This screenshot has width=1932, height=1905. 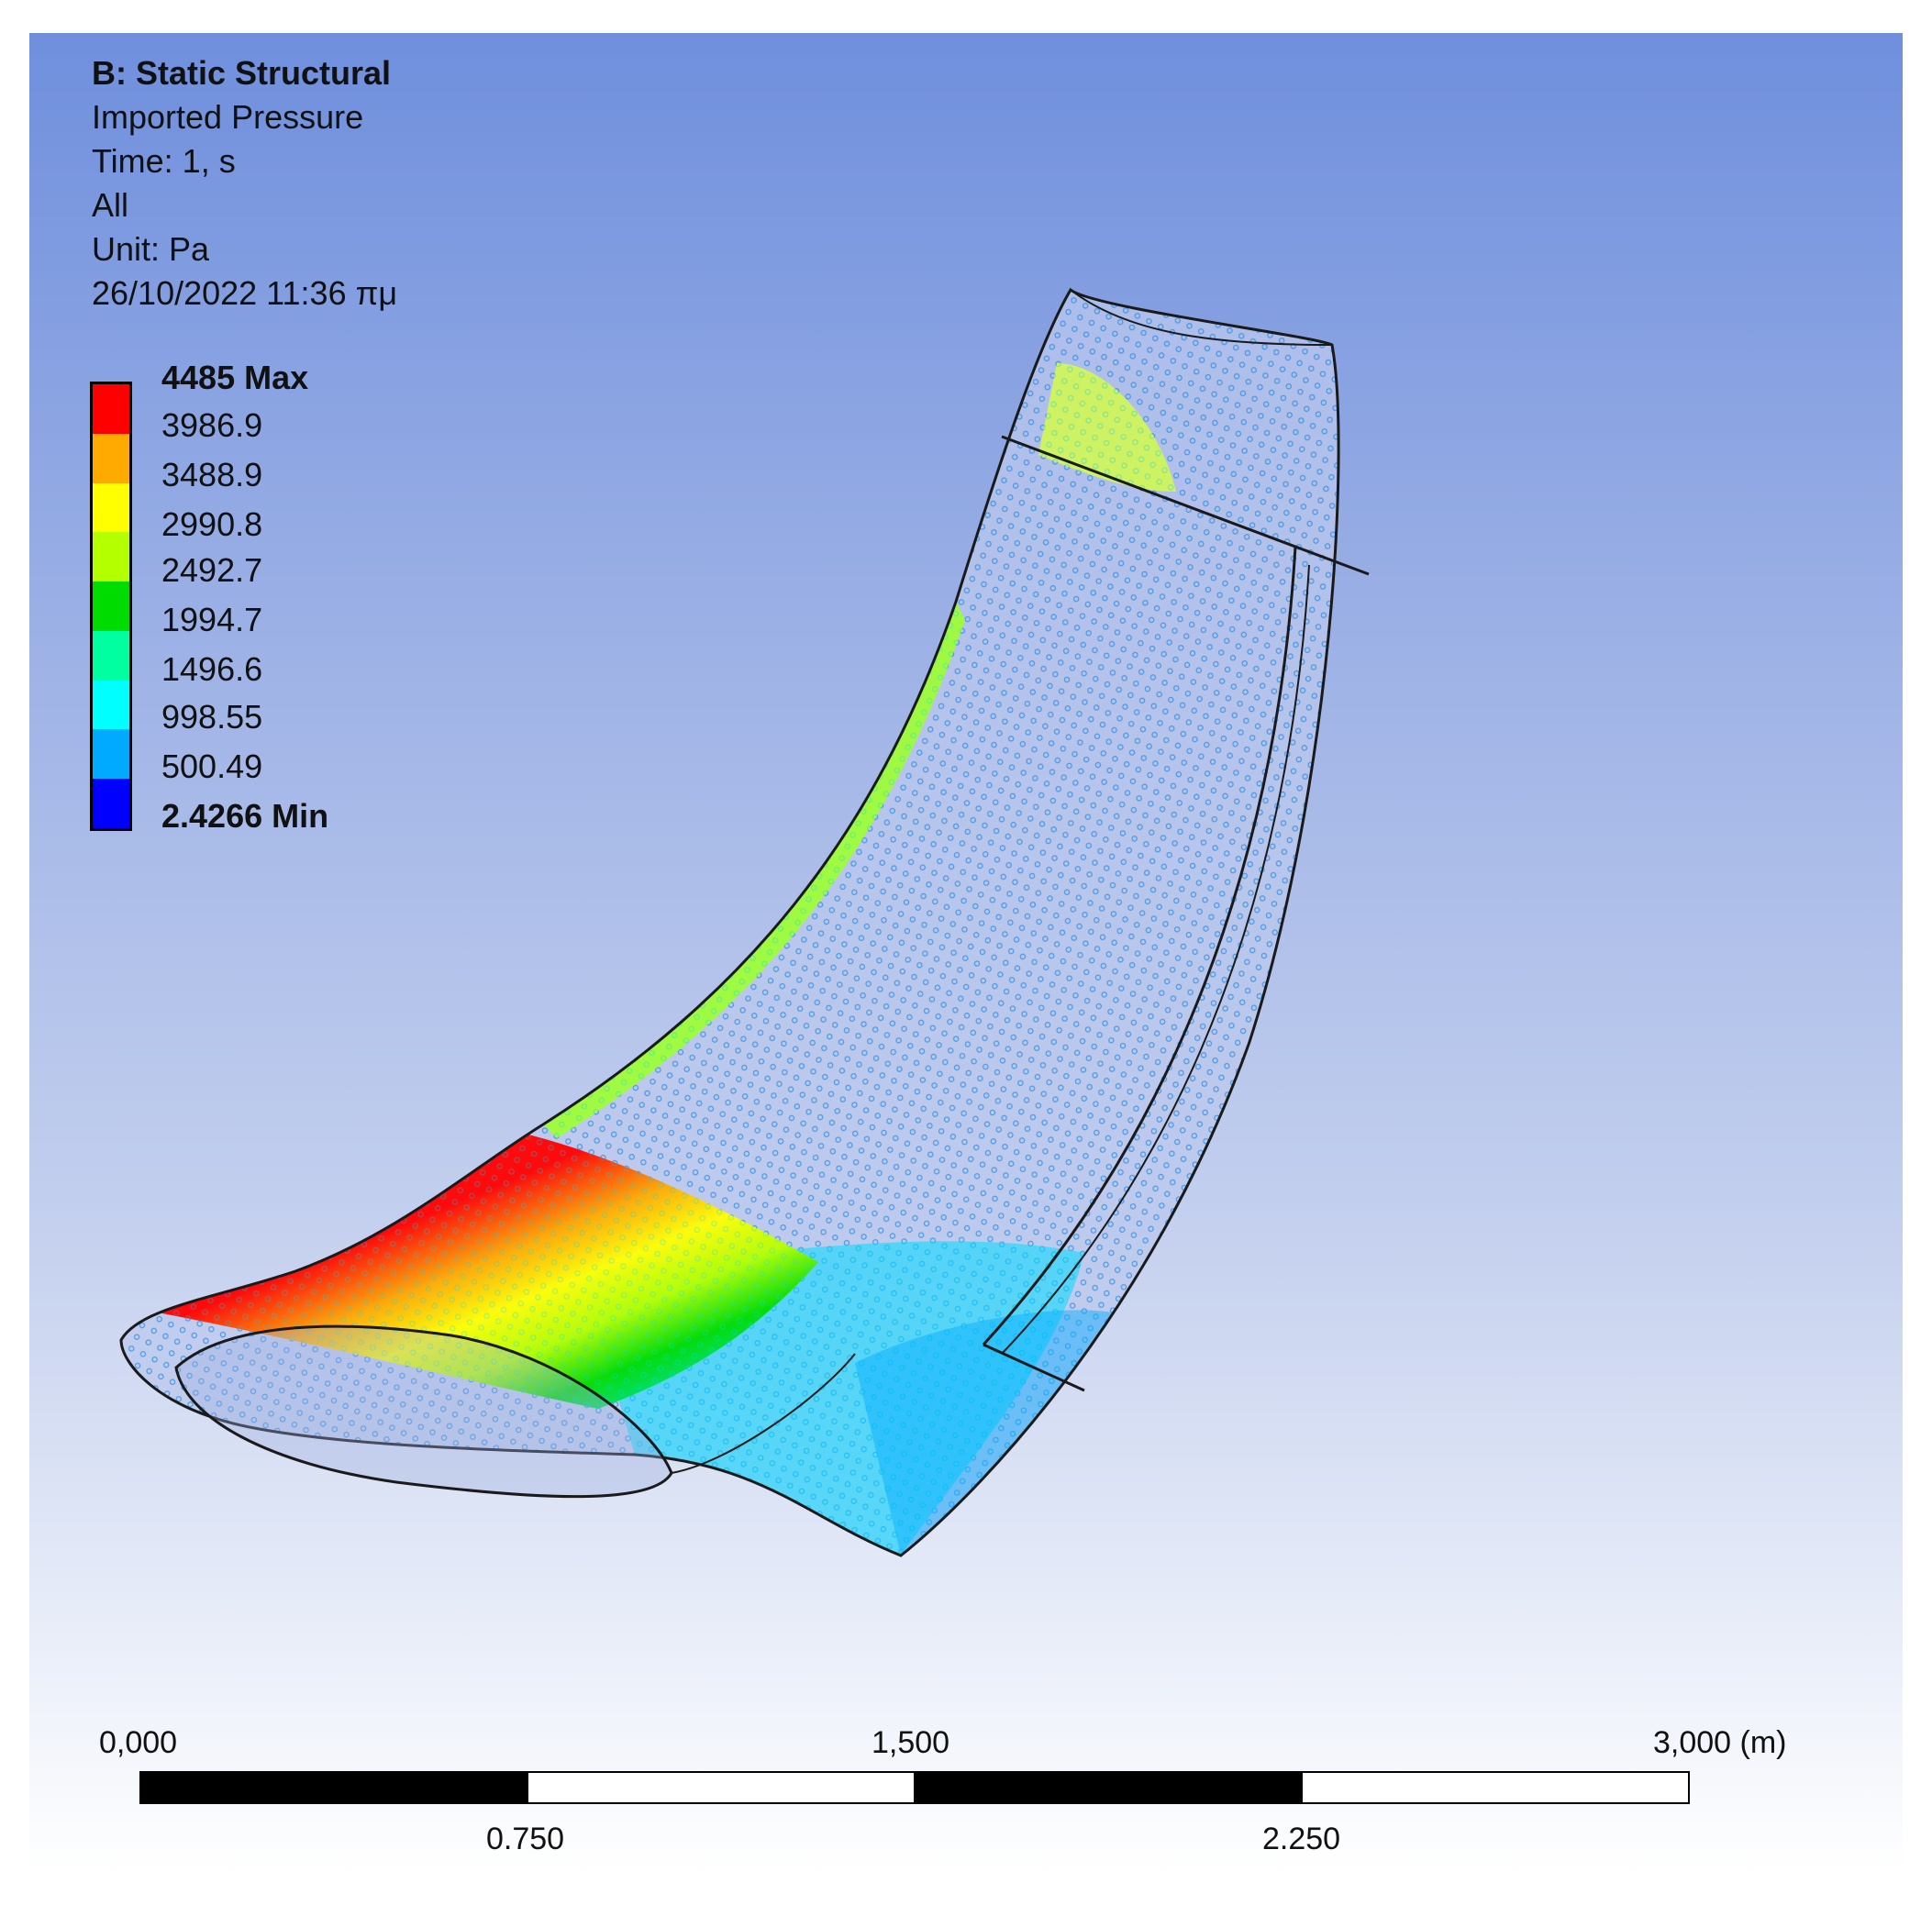 I want to click on time-label: Time: 1, s, so click(x=164, y=161).